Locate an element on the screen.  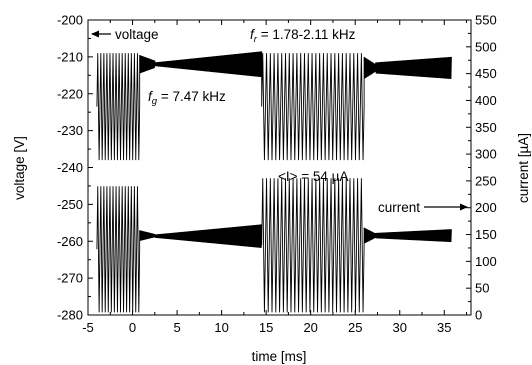
right-y-axis-title: current [µA] is located at coordinates (523, 168).